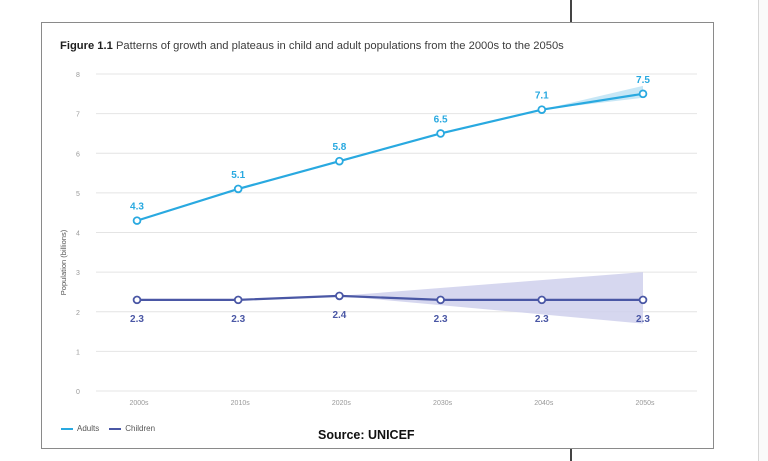  I want to click on y-tick-label: 8, so click(78, 75).